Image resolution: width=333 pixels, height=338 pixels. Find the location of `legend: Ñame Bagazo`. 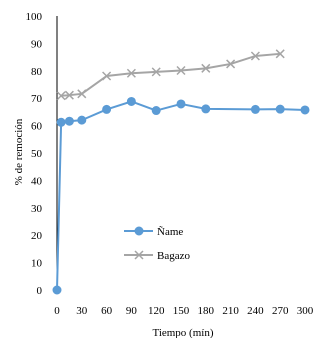

legend: Ñame Bagazo is located at coordinates (157, 244).